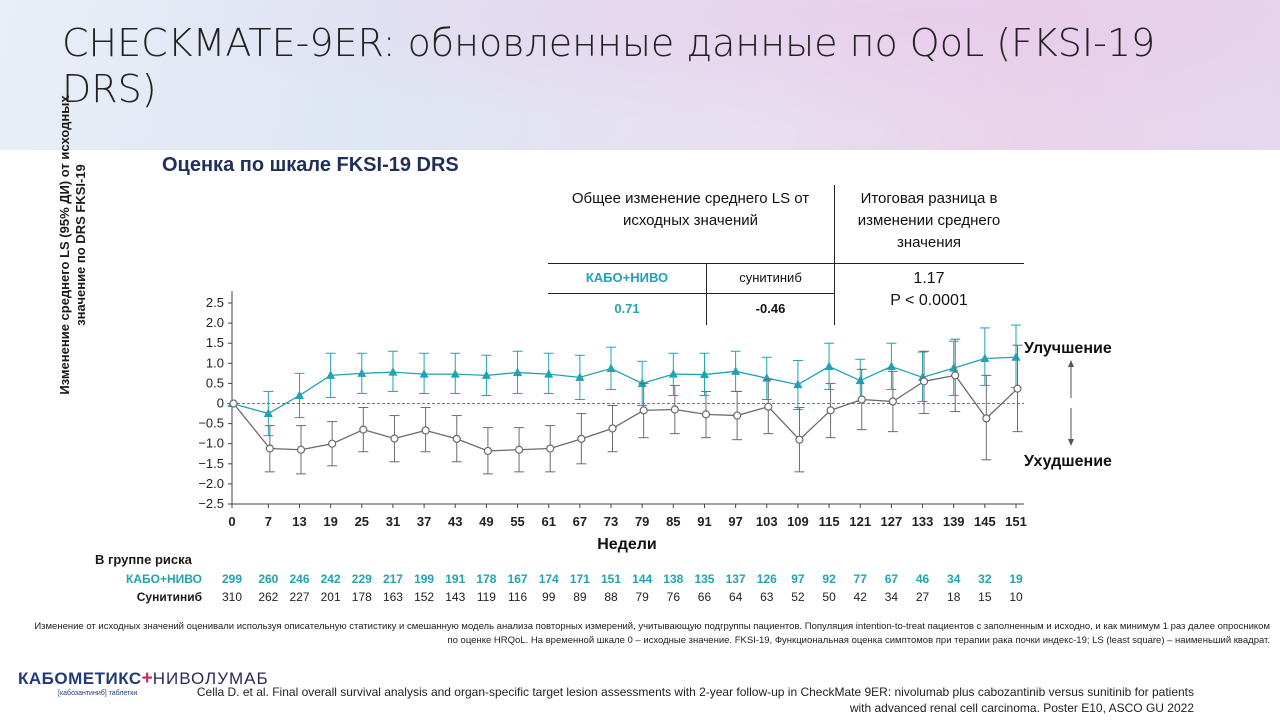  I want to click on x-tick-label: 0, so click(231, 521).